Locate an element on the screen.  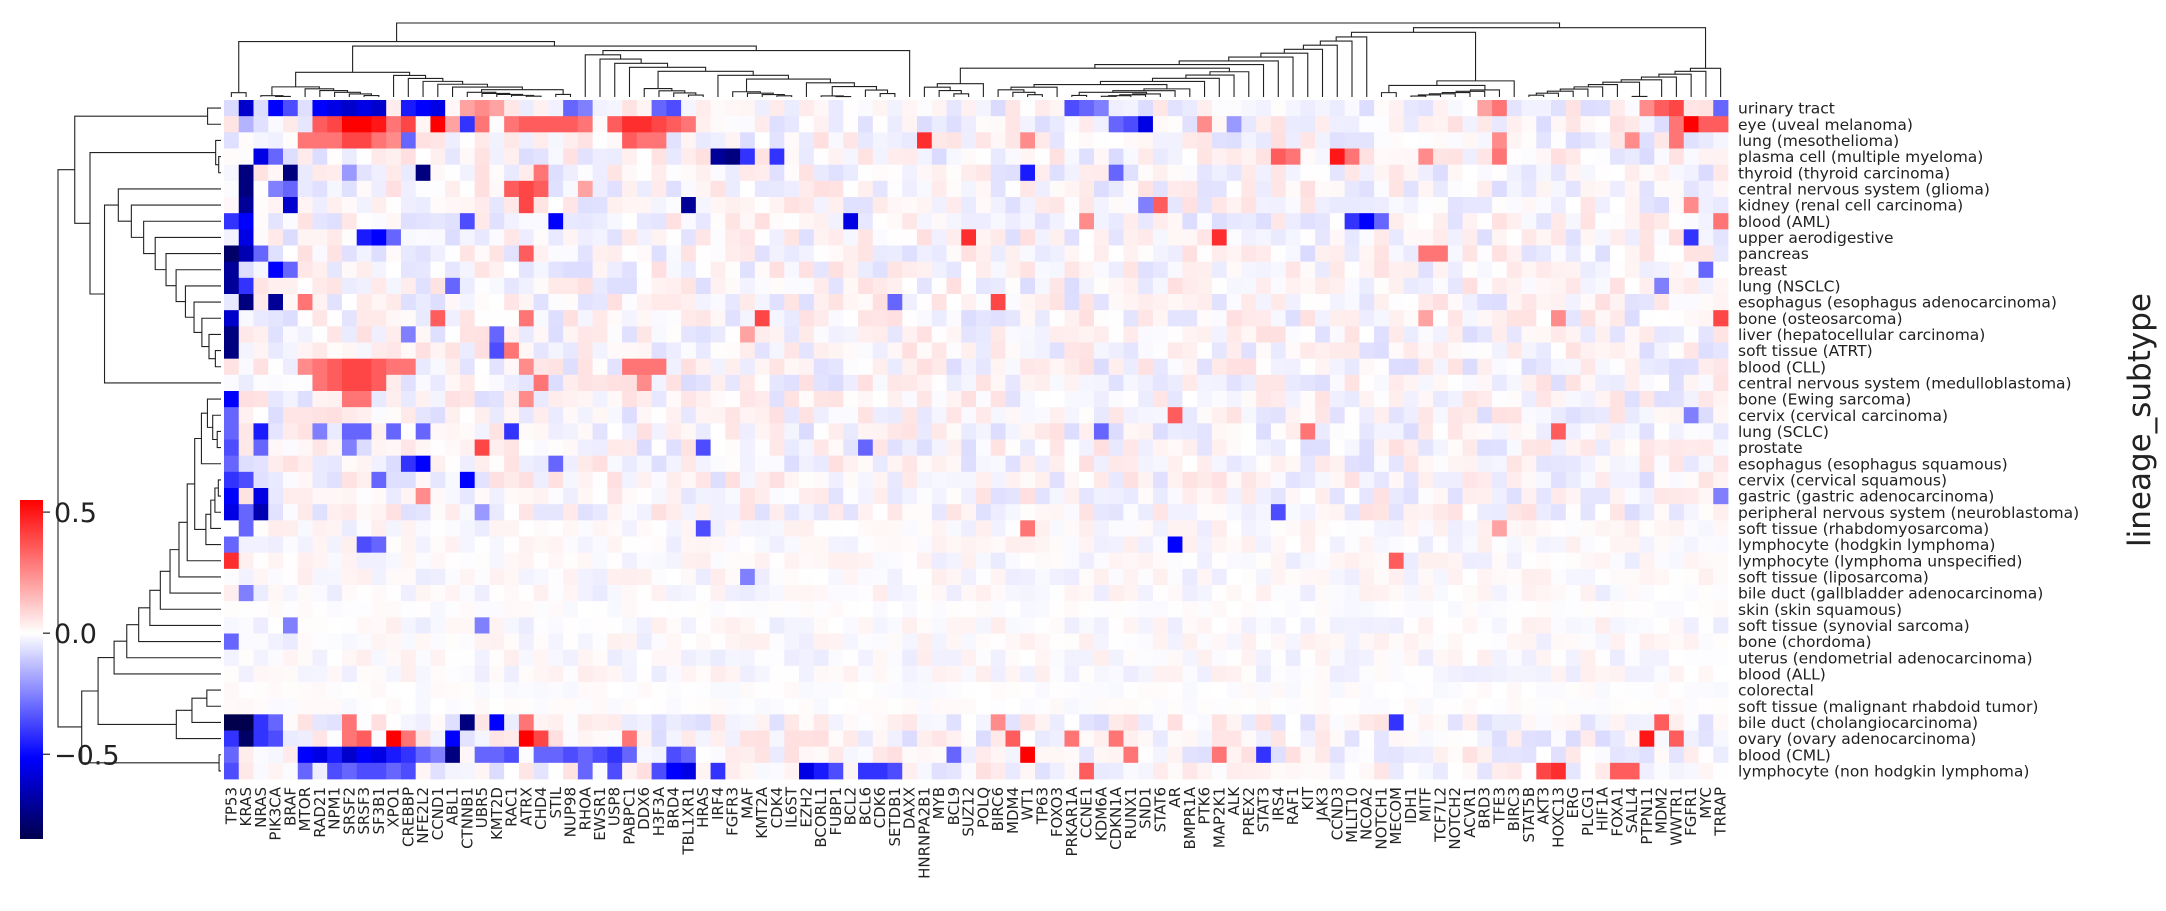
column-label: CHD4 is located at coordinates (541, 808).